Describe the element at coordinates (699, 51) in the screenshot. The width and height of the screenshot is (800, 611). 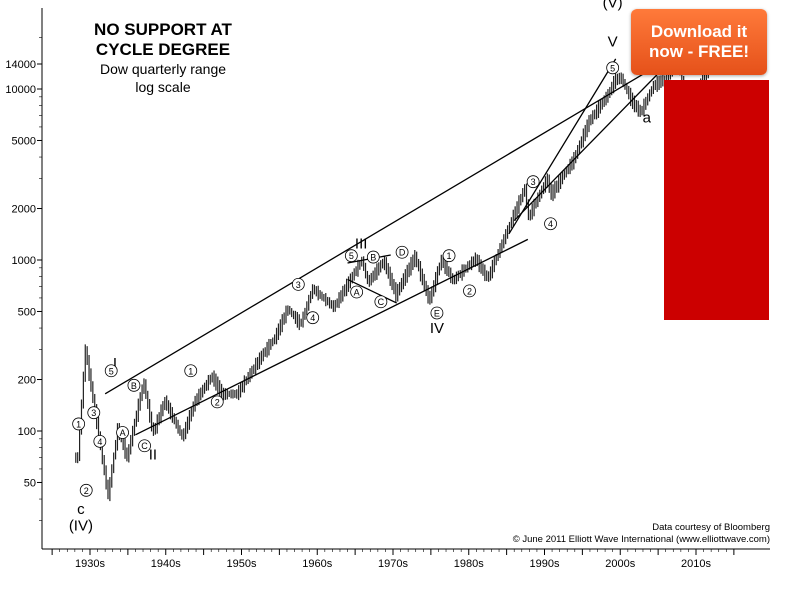
I see `download-button-line2: now - FREE!` at that location.